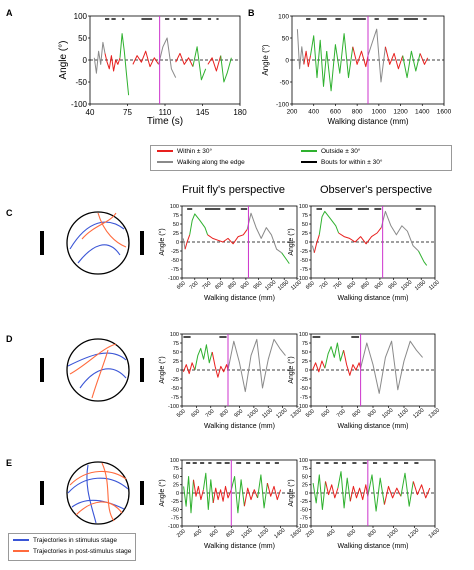 This screenshot has width=474, height=570. Describe the element at coordinates (177, 371) in the screenshot. I see `ytick-label-d1-4: 0` at that location.